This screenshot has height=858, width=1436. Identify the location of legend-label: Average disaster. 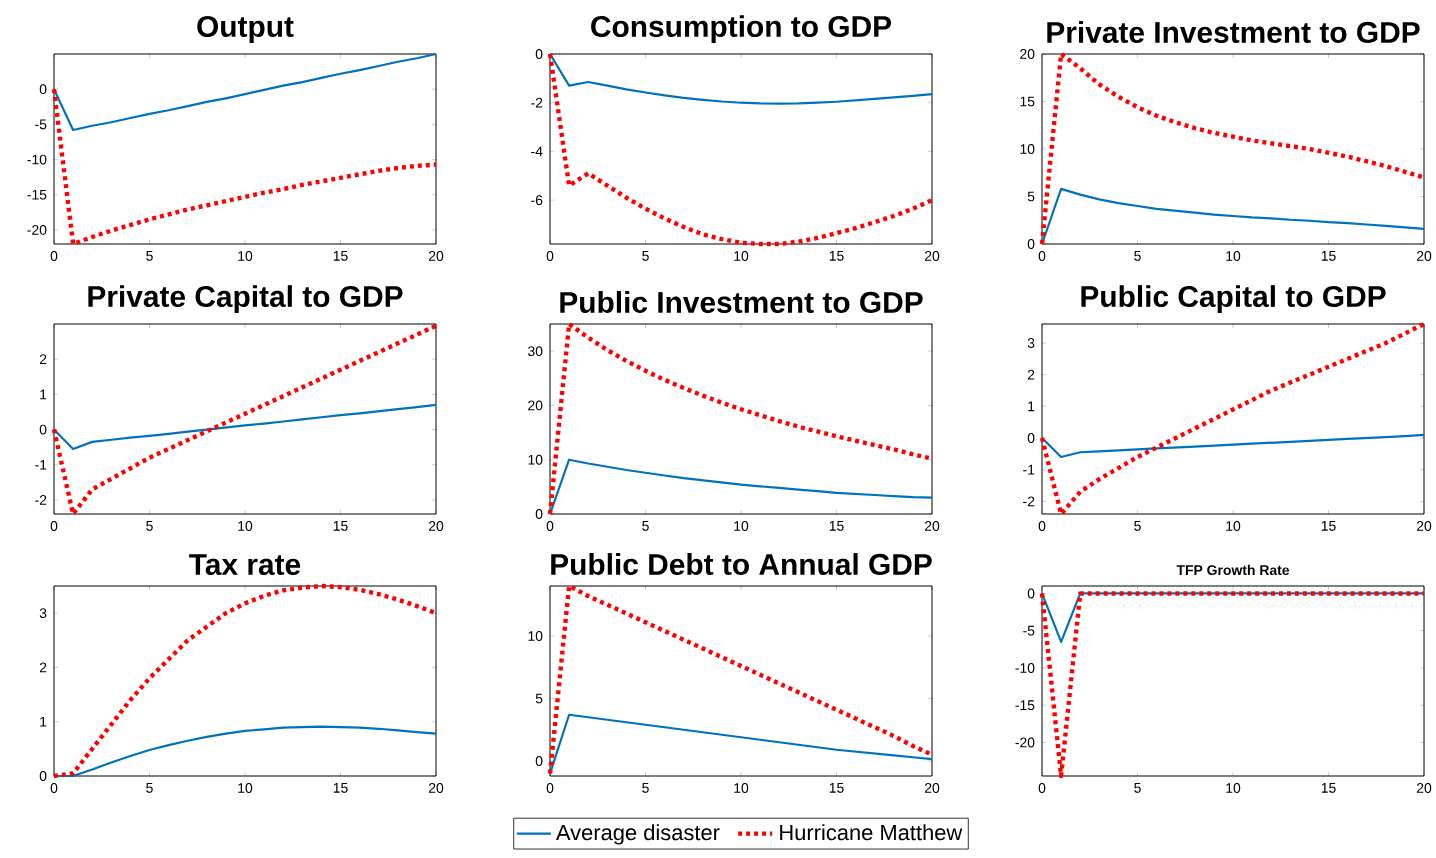
(637, 834).